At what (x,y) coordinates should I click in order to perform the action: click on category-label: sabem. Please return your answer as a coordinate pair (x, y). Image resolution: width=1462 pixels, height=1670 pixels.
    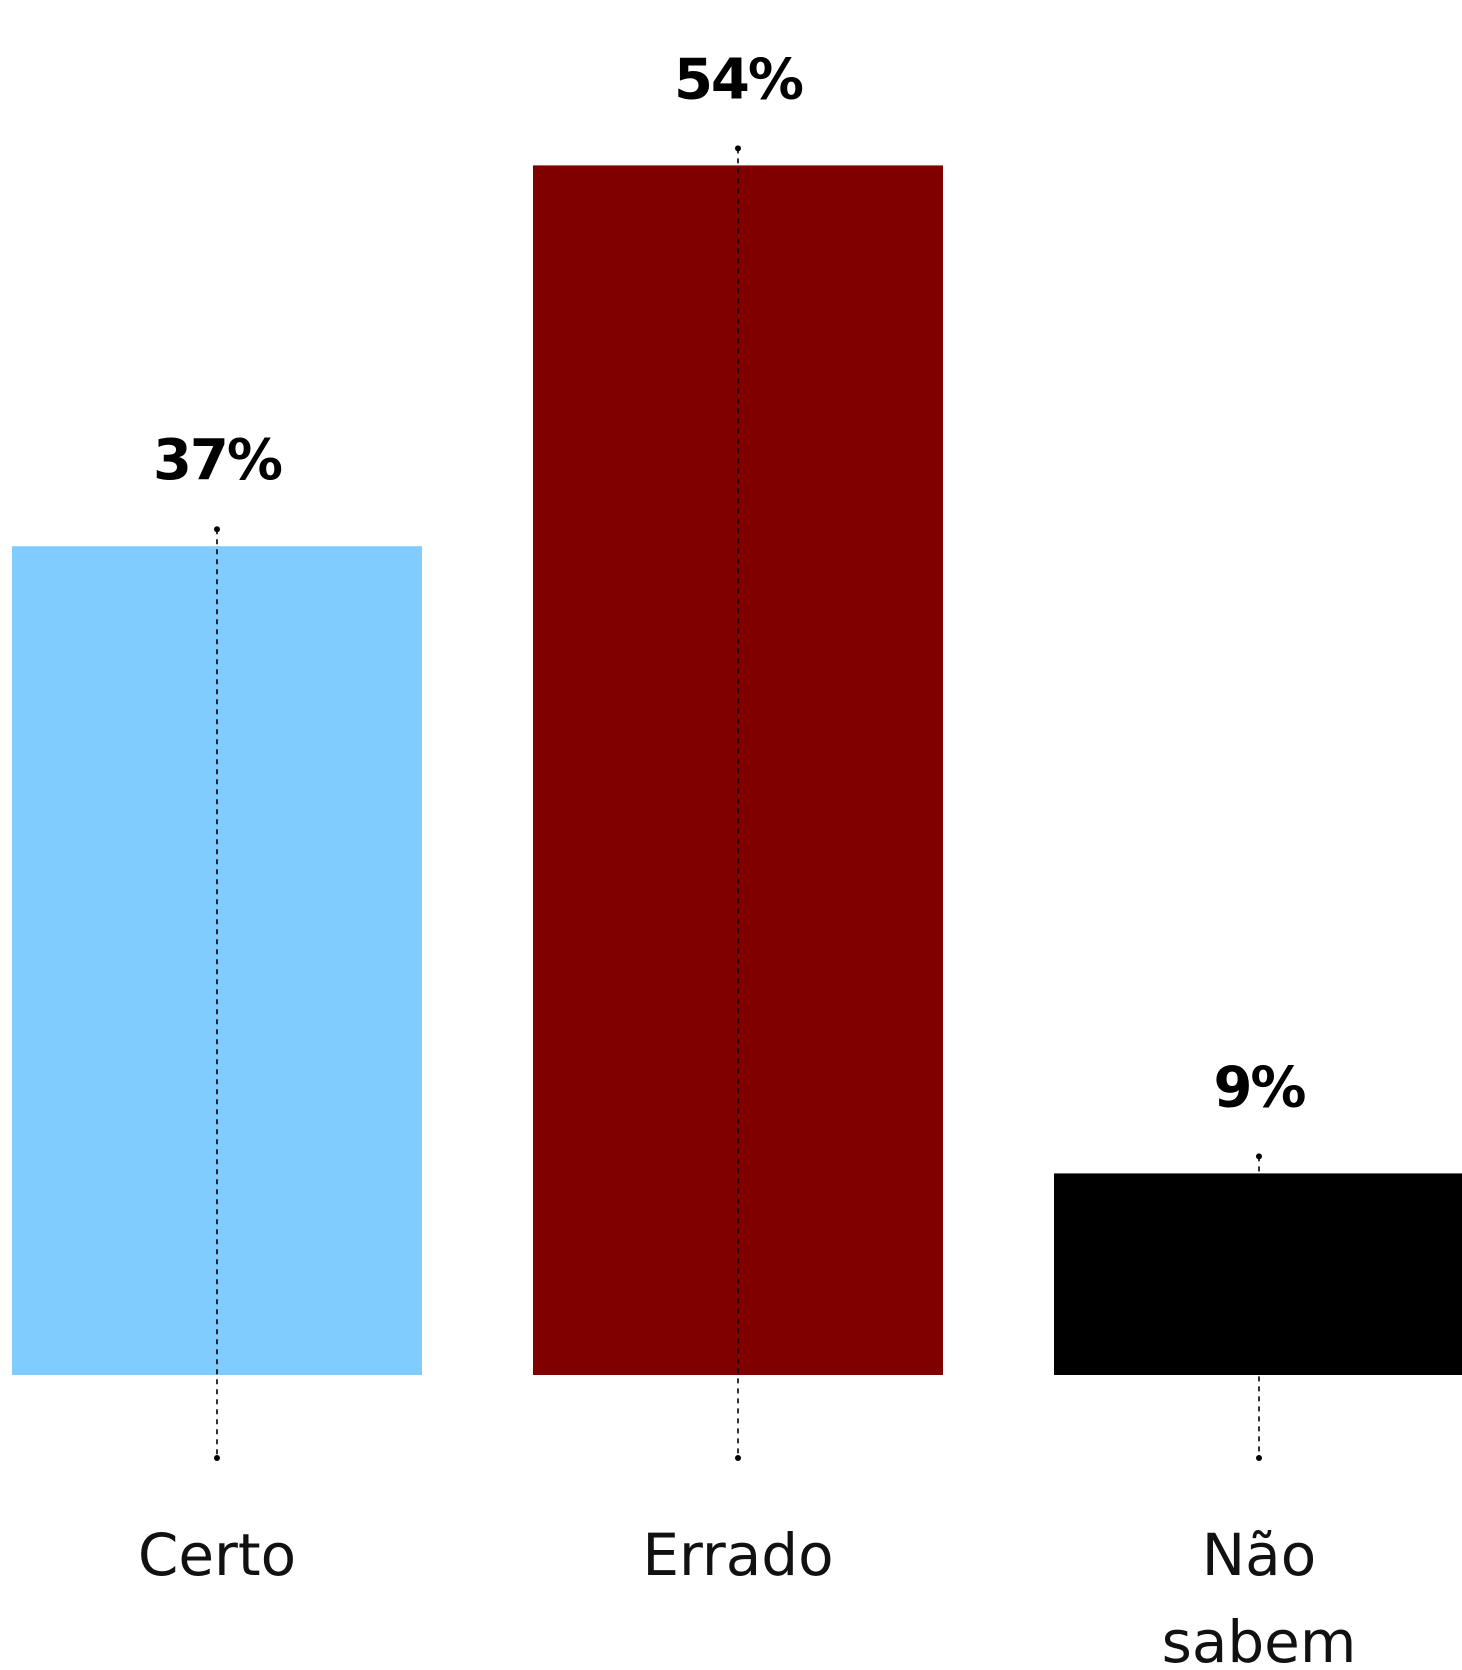
    Looking at the image, I should click on (1259, 1639).